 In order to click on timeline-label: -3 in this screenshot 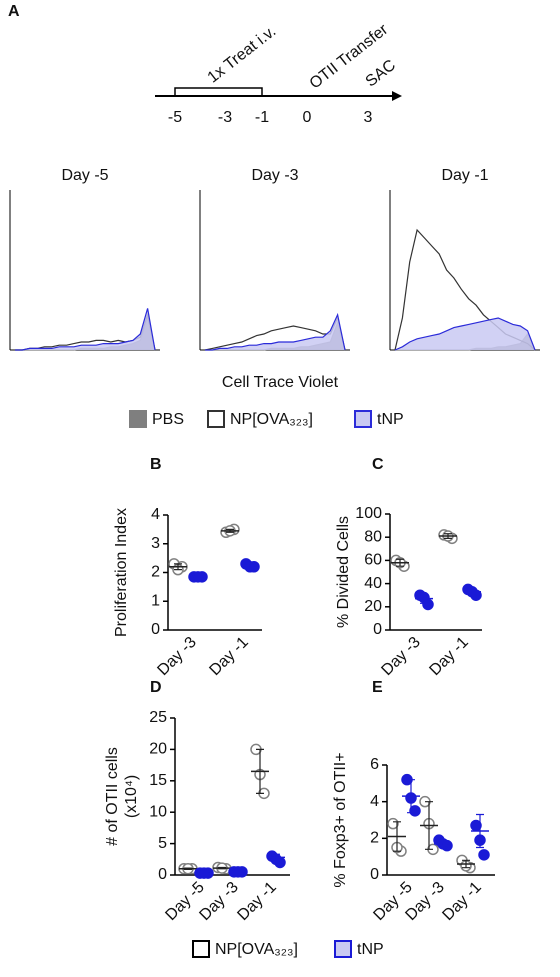, I will do `click(225, 117)`.